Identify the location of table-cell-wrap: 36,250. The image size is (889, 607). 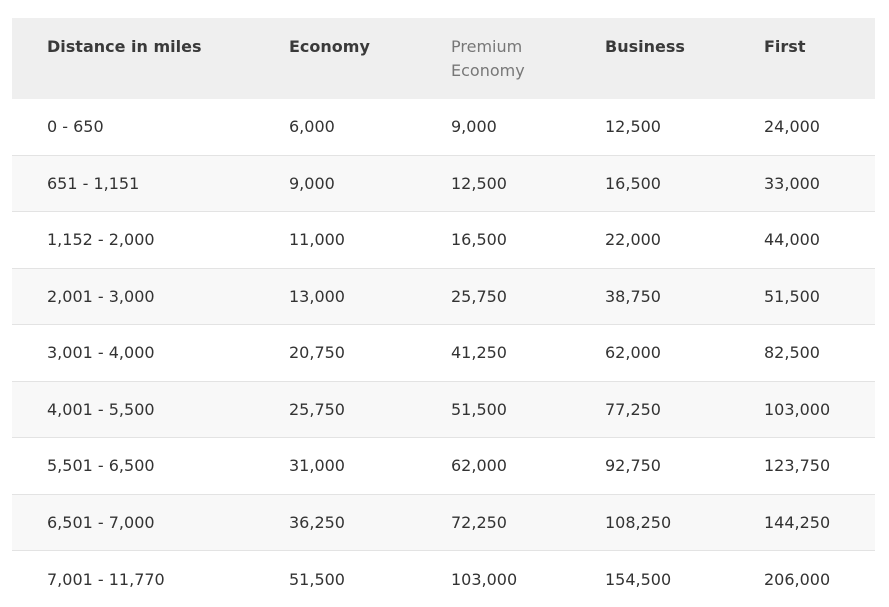
(335, 522).